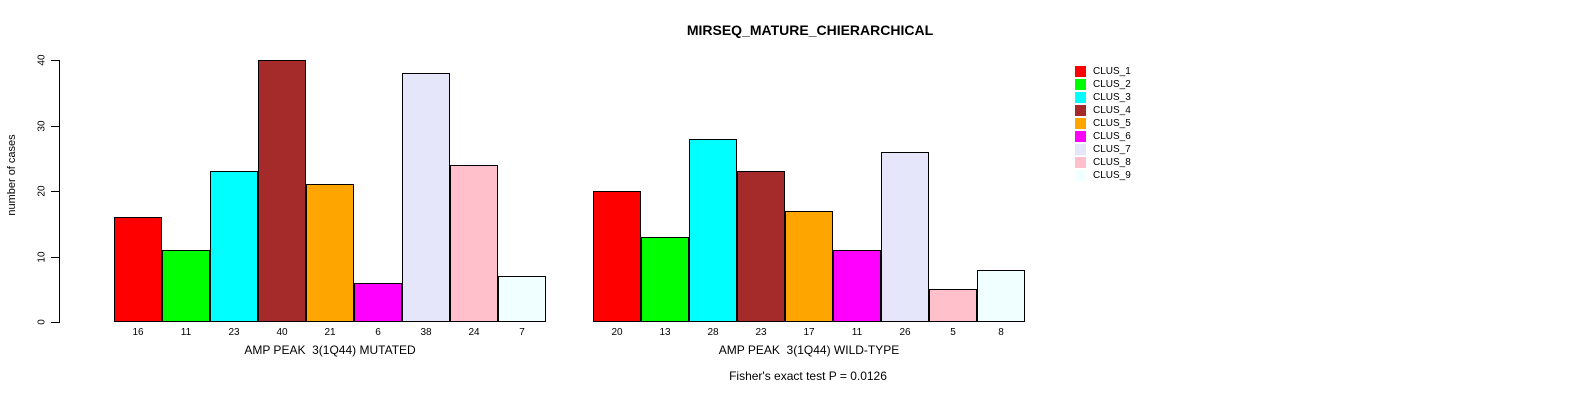  Describe the element at coordinates (761, 246) in the screenshot. I see `bar-clus_4-wild-type` at that location.